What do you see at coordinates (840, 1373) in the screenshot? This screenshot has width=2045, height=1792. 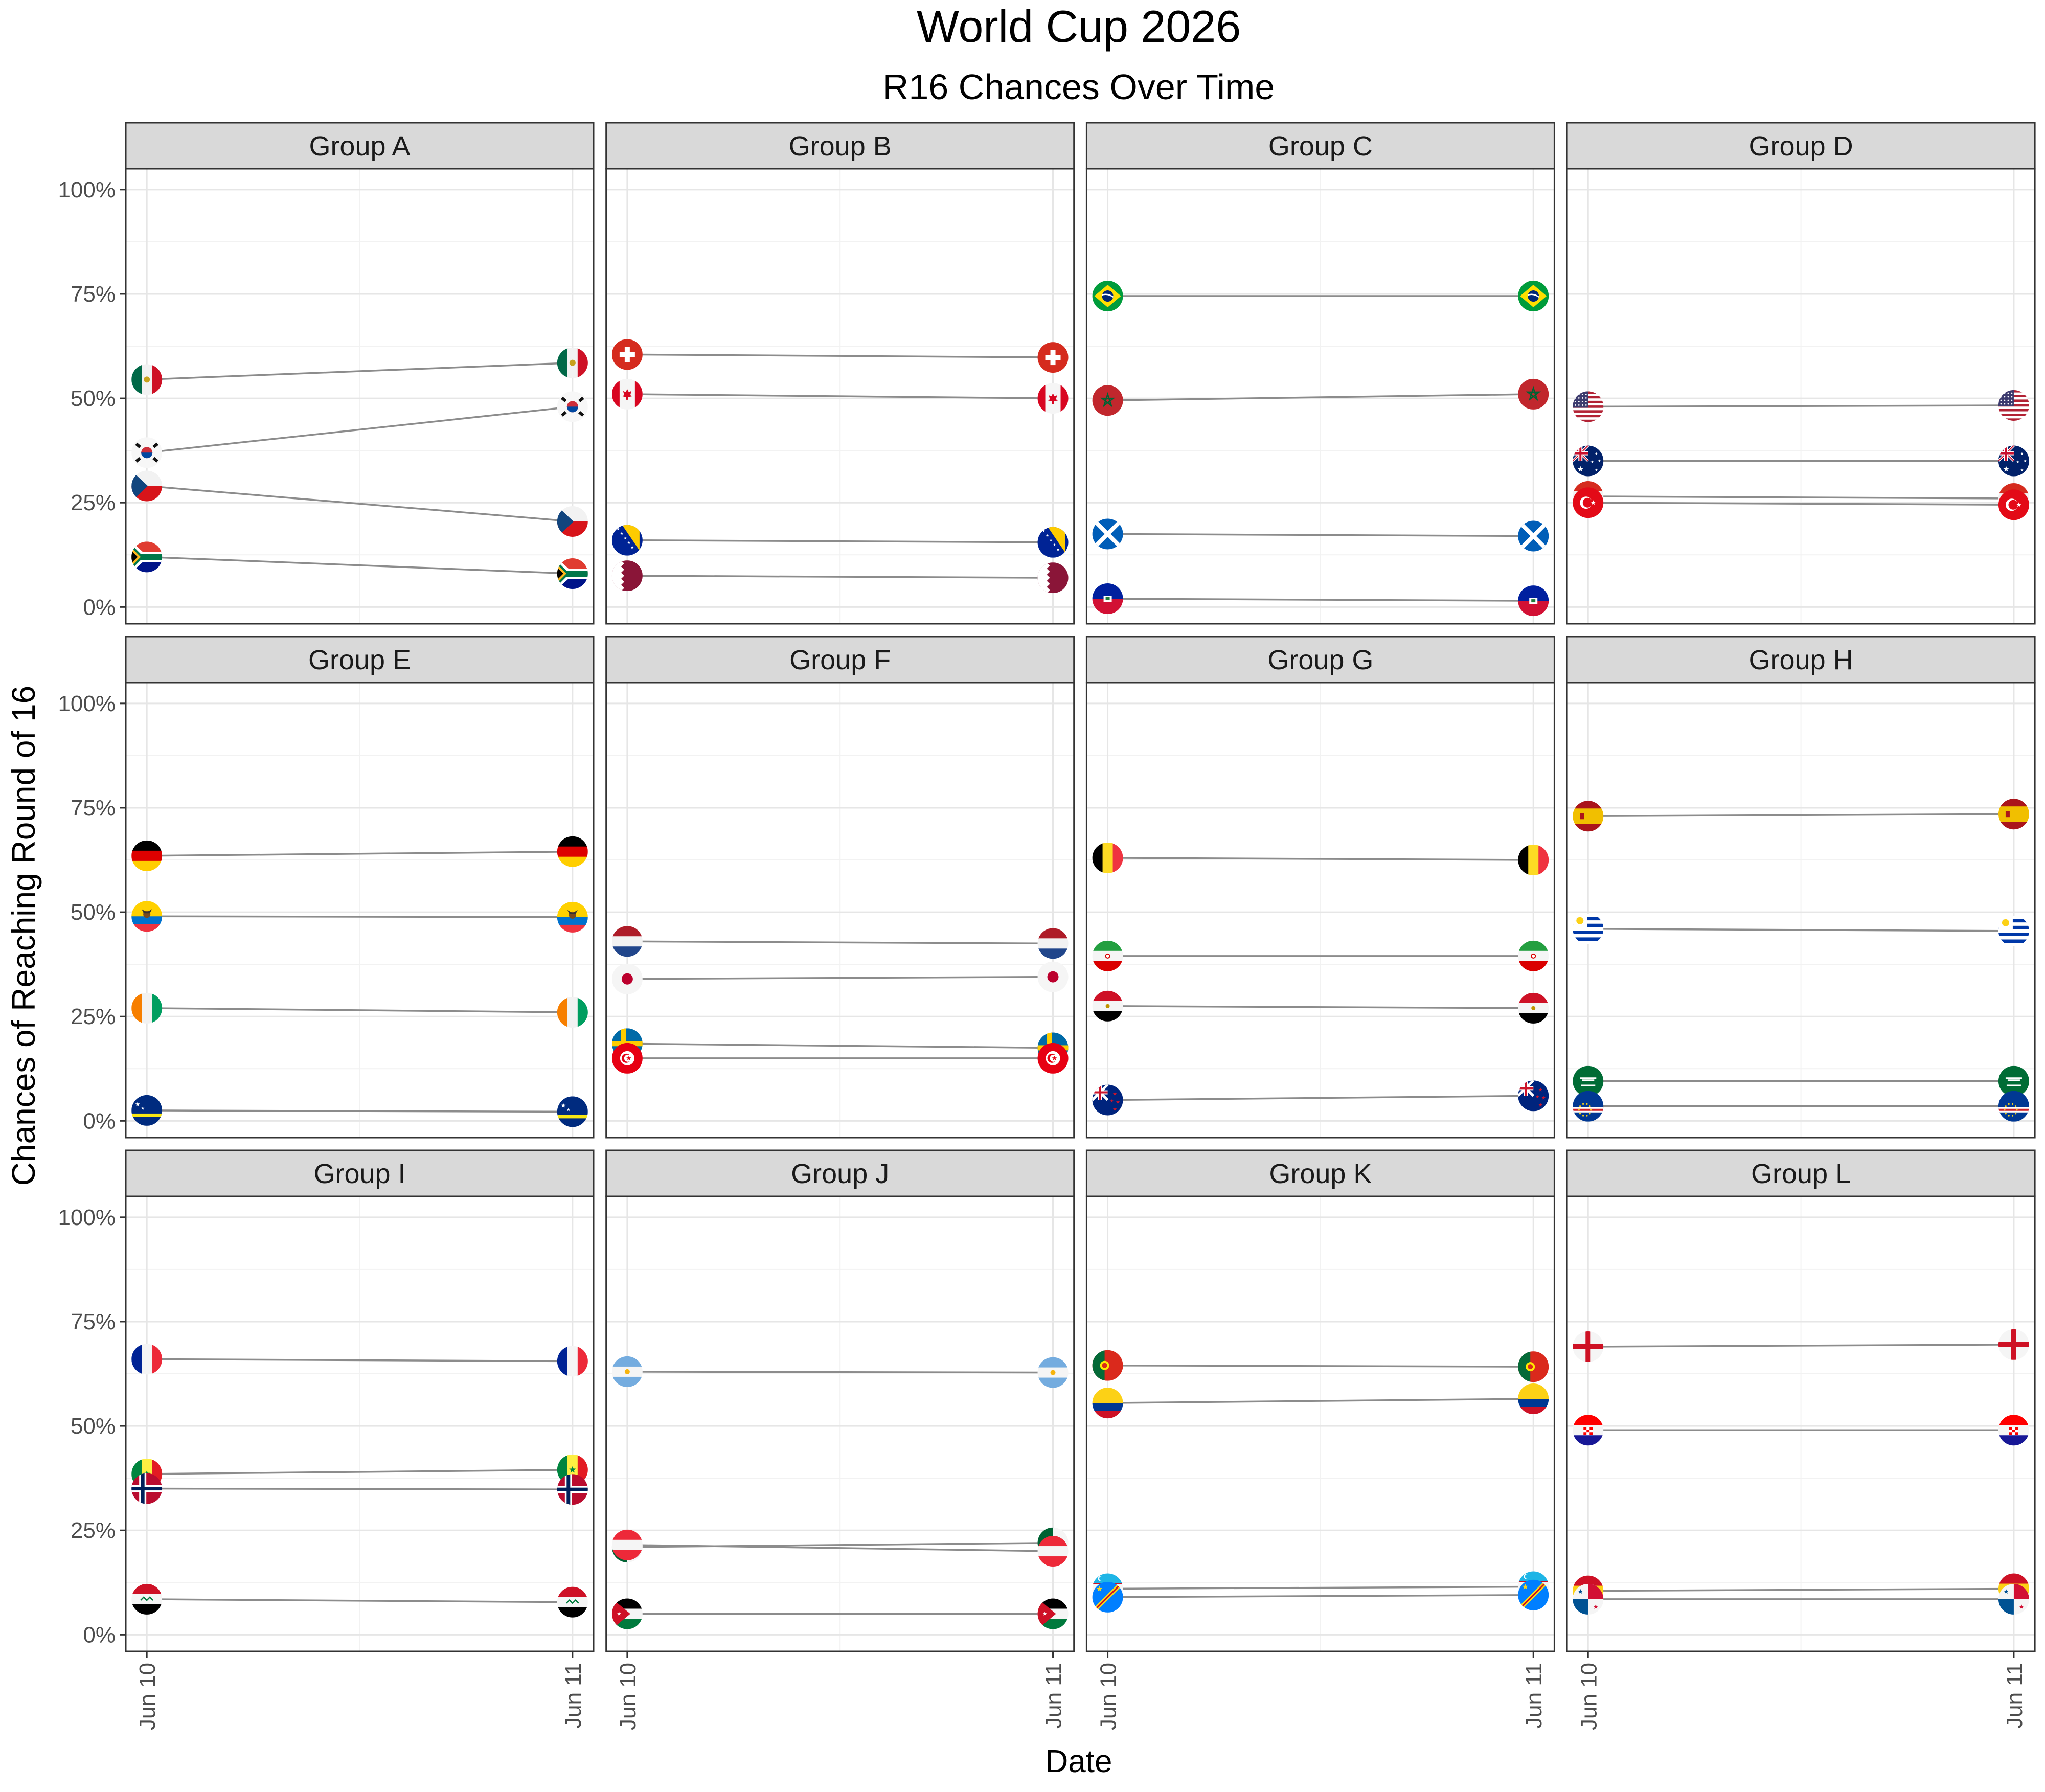 I see `series-line-argentina` at bounding box center [840, 1373].